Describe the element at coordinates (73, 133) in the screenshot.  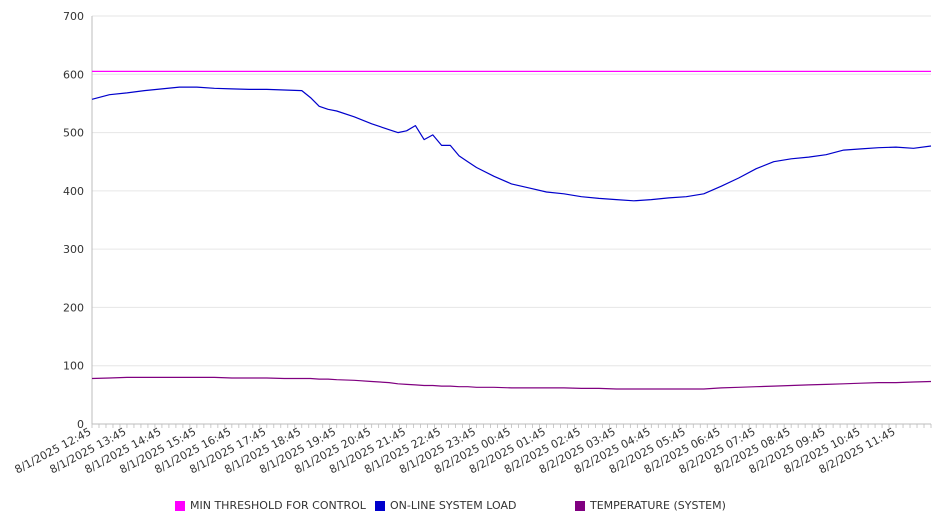
I see `y-tick-label: 500` at that location.